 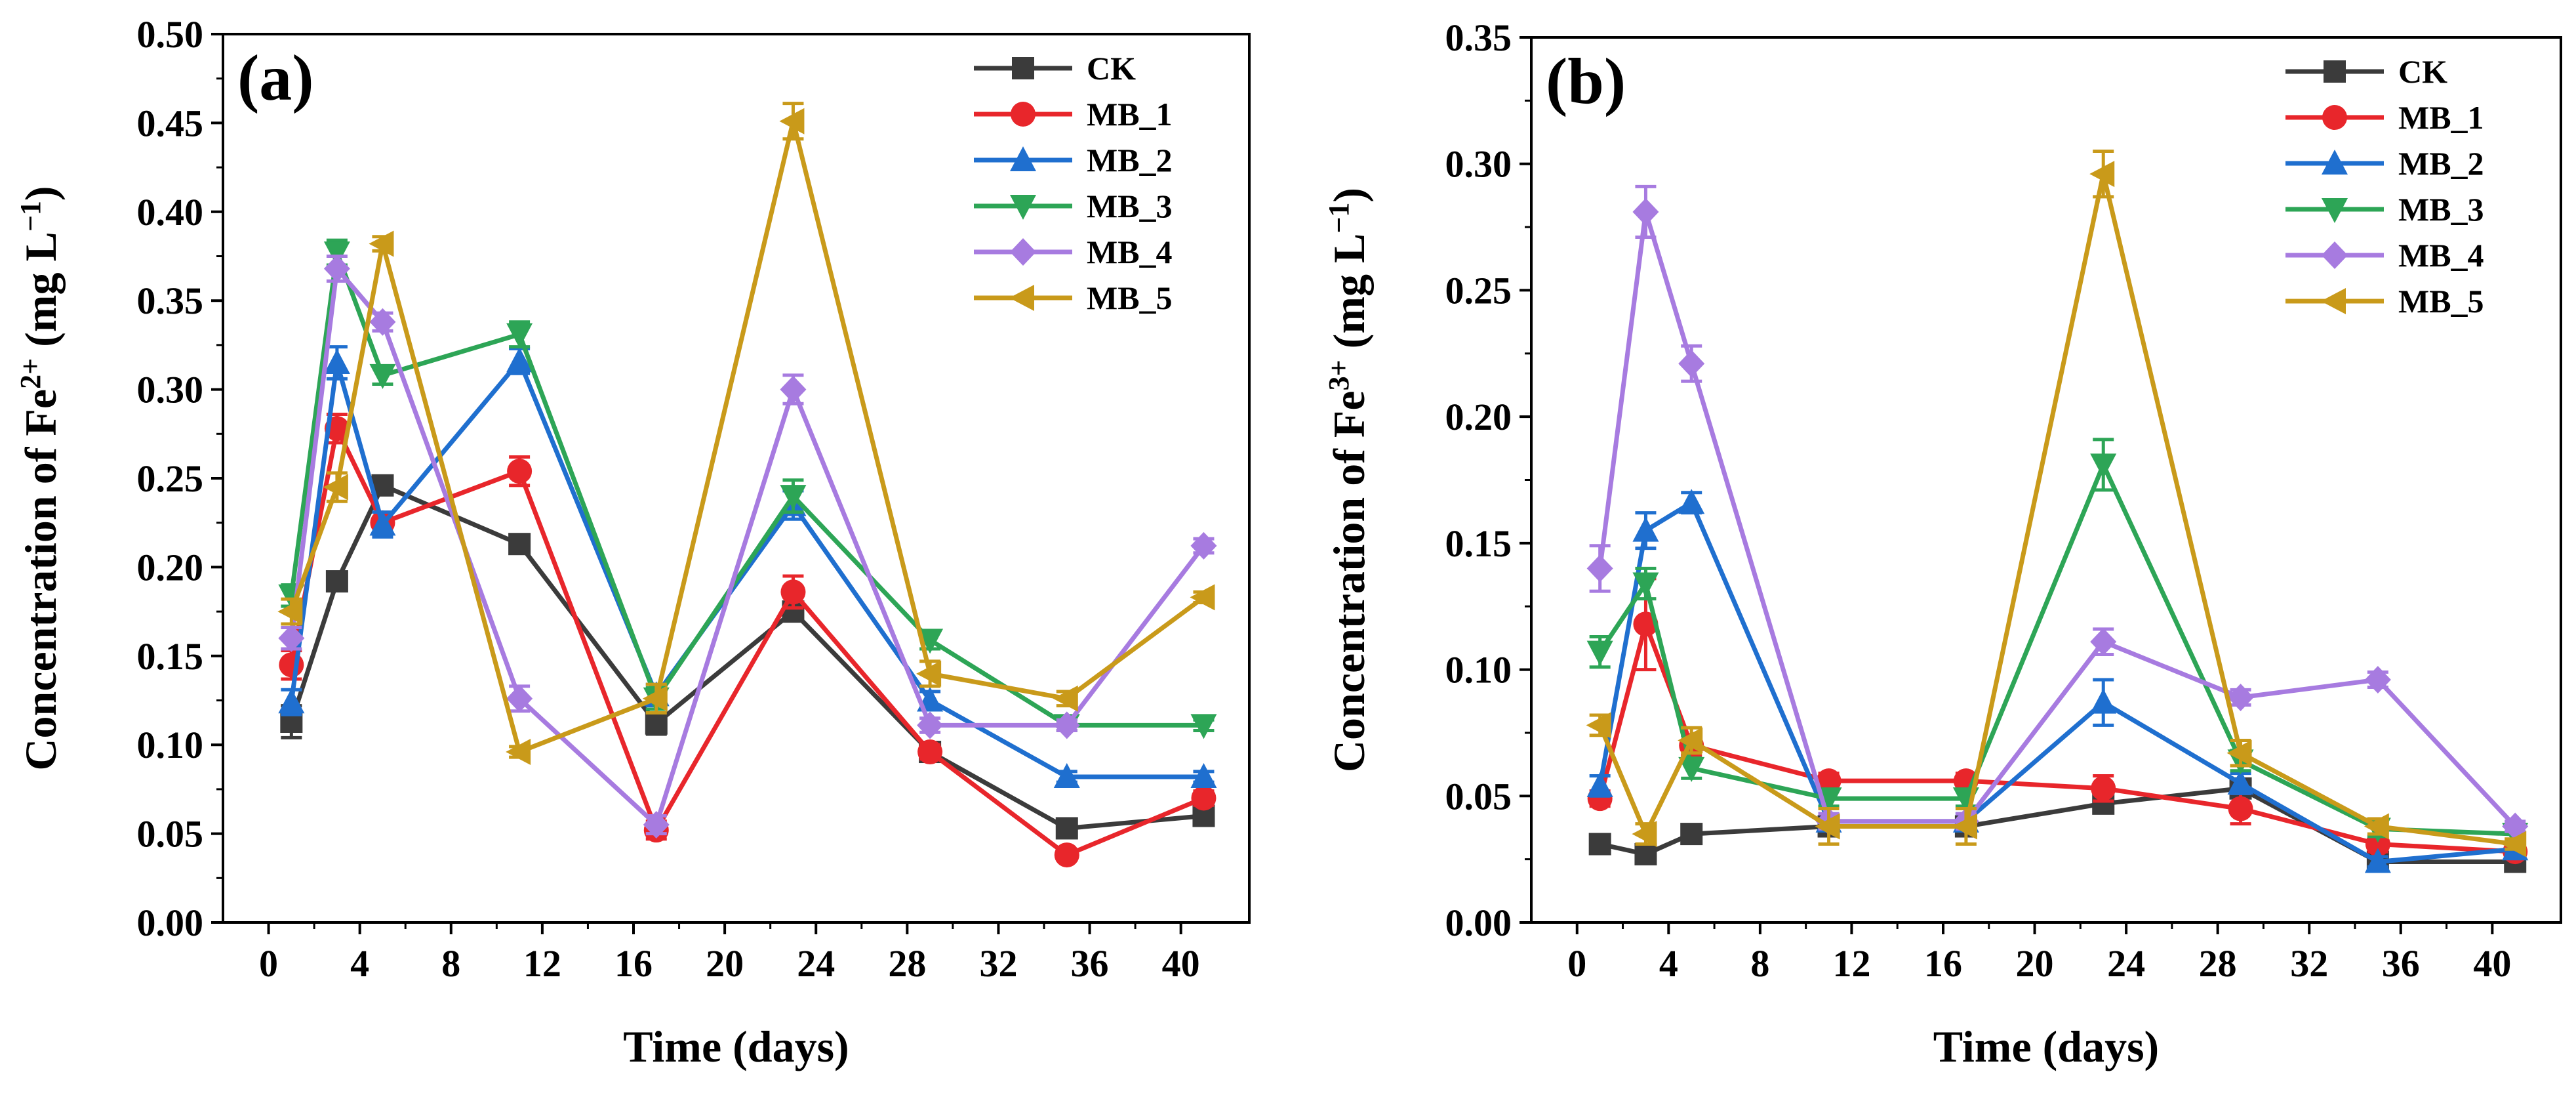 I want to click on y-axis-title: Concentration of Fe2+ (mg L−1), so click(x=40, y=478).